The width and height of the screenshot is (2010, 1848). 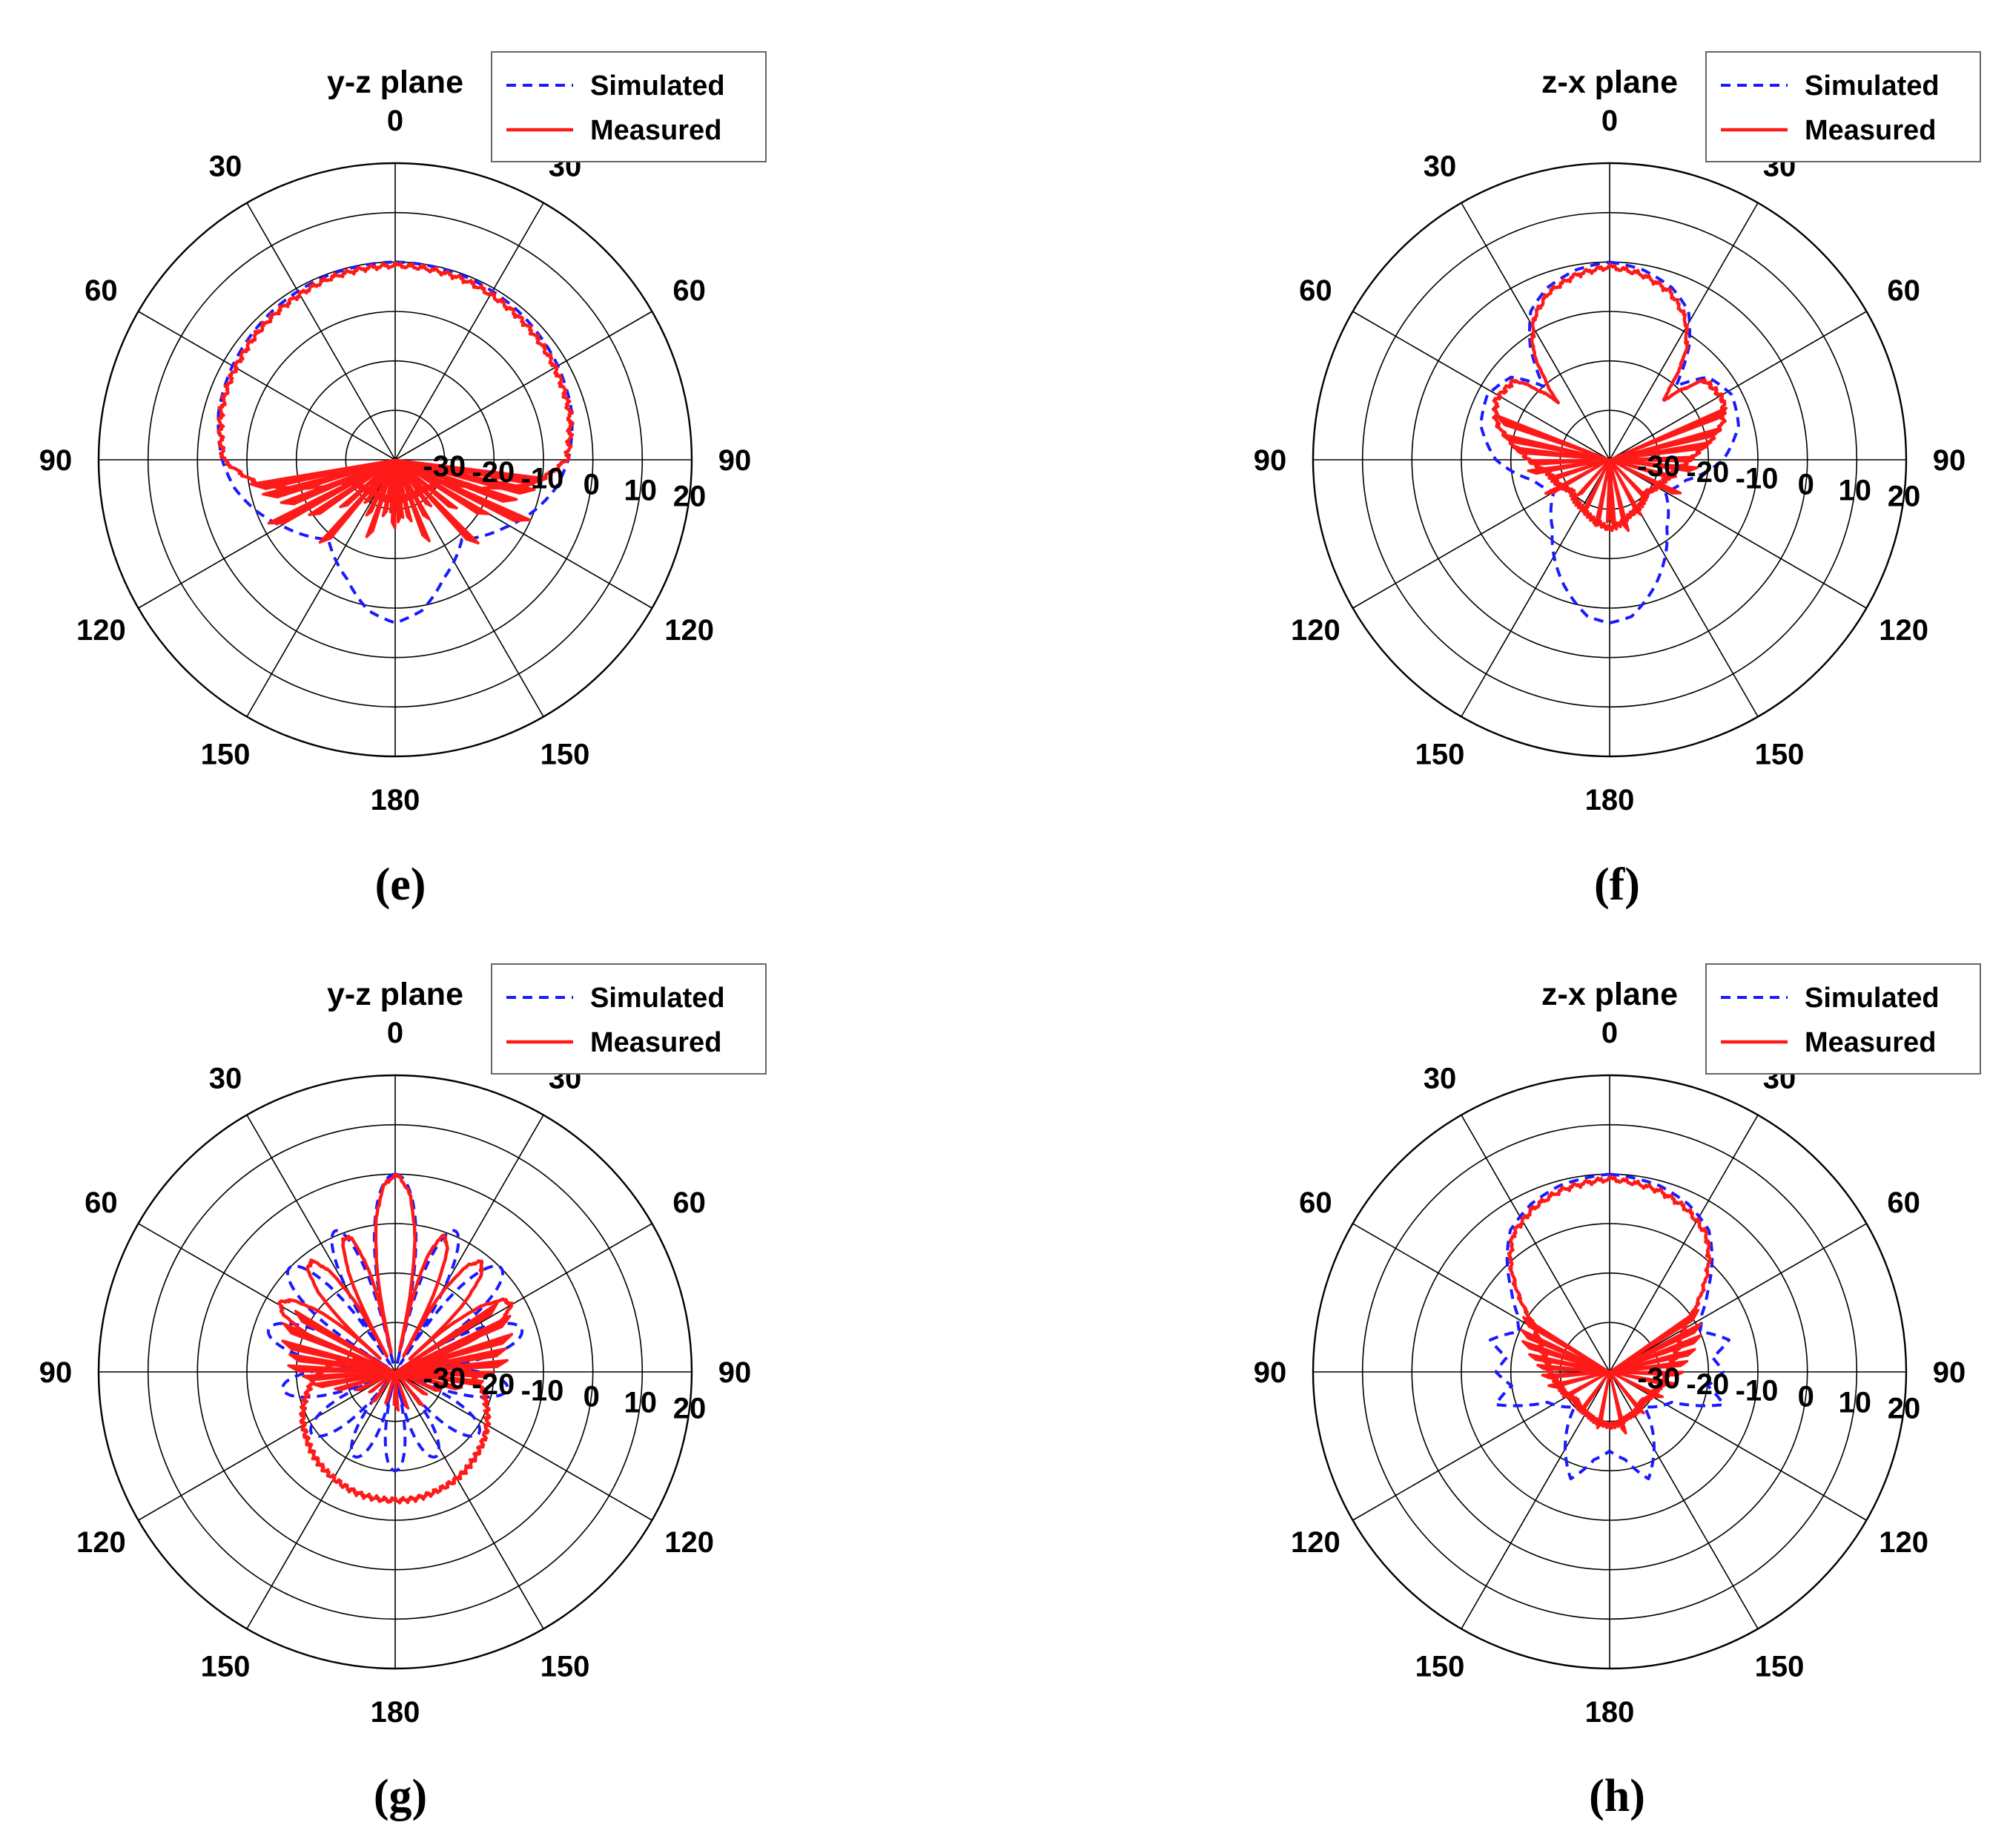 I want to click on measured-spikes-h, so click(x=1611, y=1371).